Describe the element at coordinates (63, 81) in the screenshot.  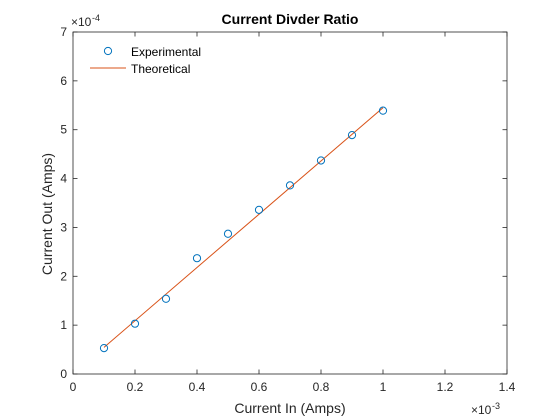
I see `y-tick-label: 6` at that location.